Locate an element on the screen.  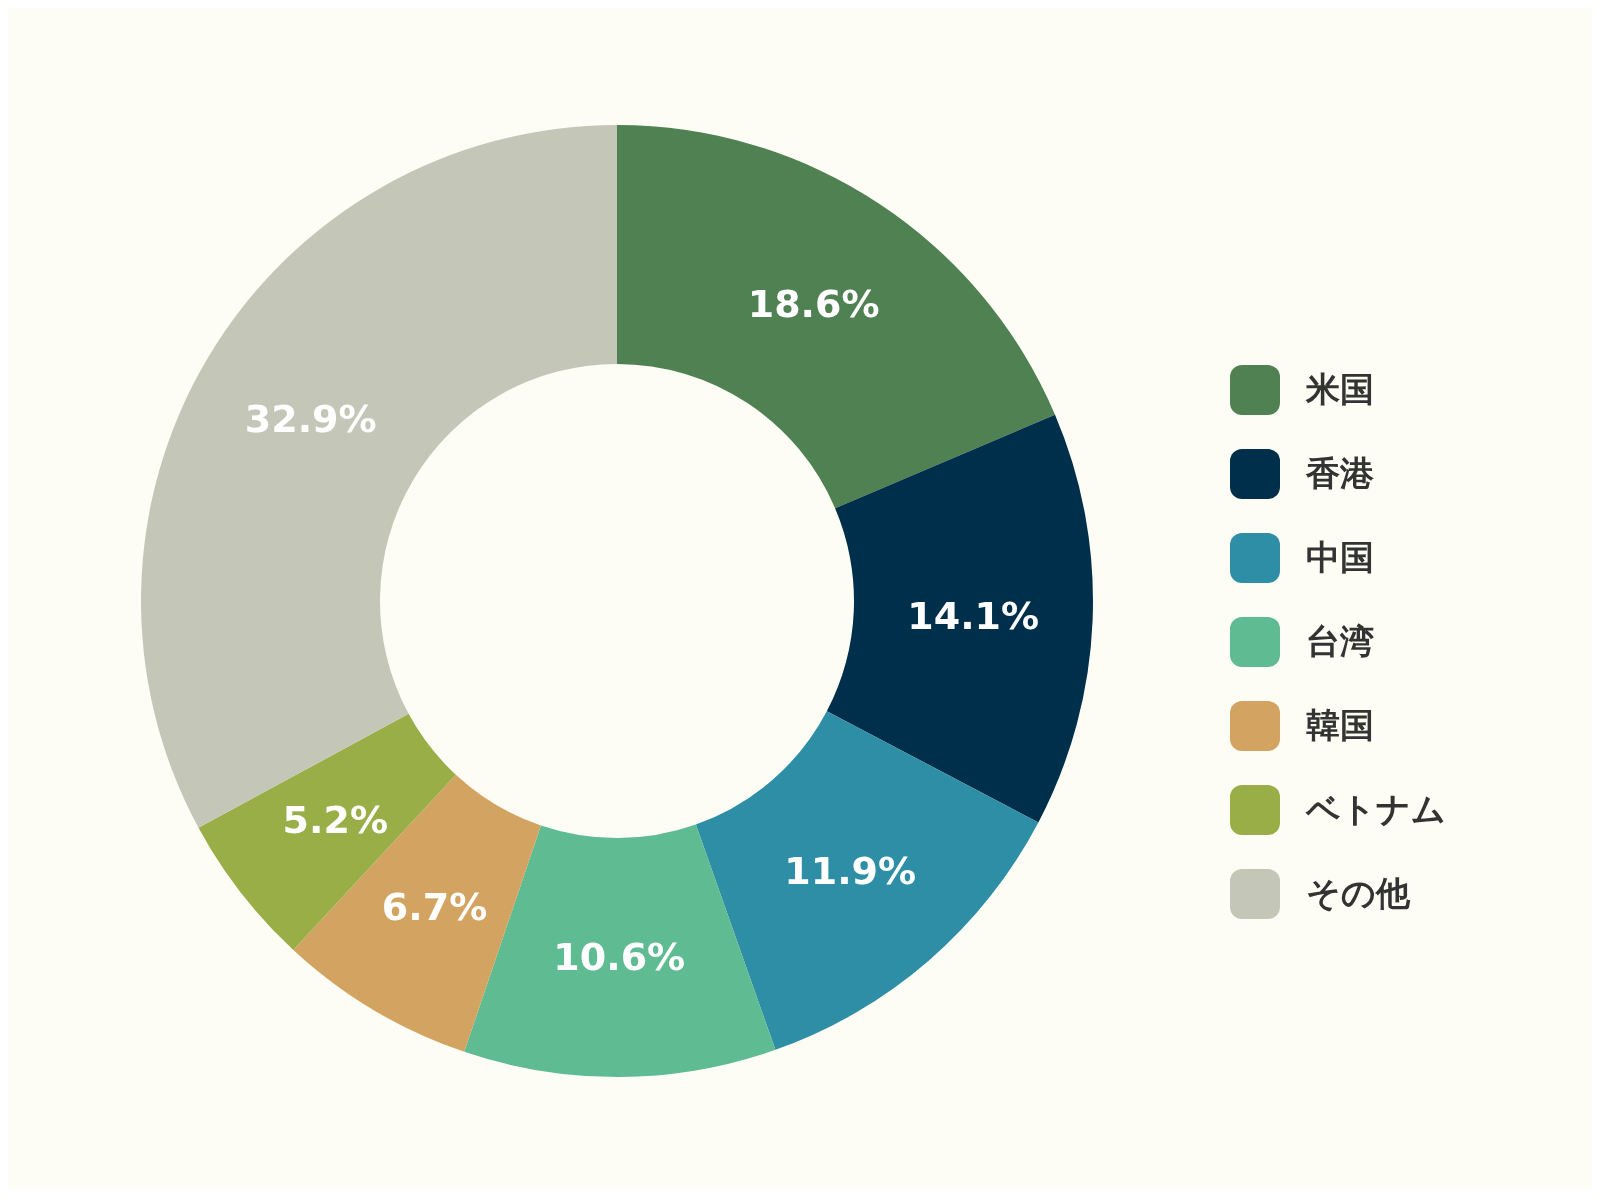
data-label: 11.9% is located at coordinates (850, 870).